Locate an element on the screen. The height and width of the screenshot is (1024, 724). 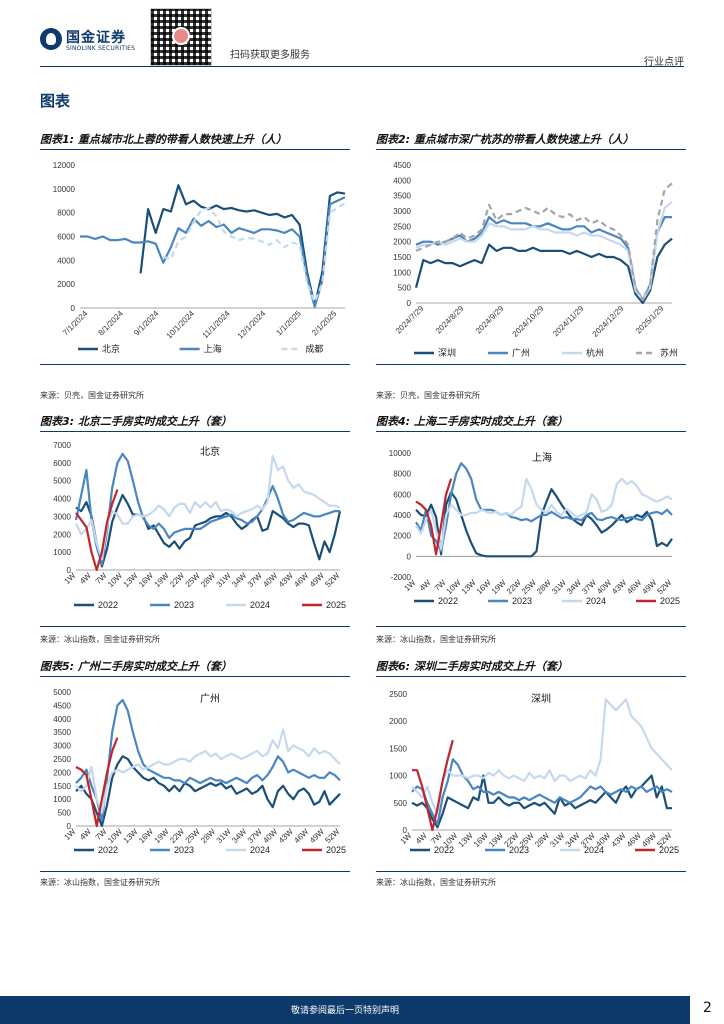
page-header: 国金证券 SINOLINK SECURITIES 扫码获取更多服务 行业点评 is located at coordinates (362, 34).